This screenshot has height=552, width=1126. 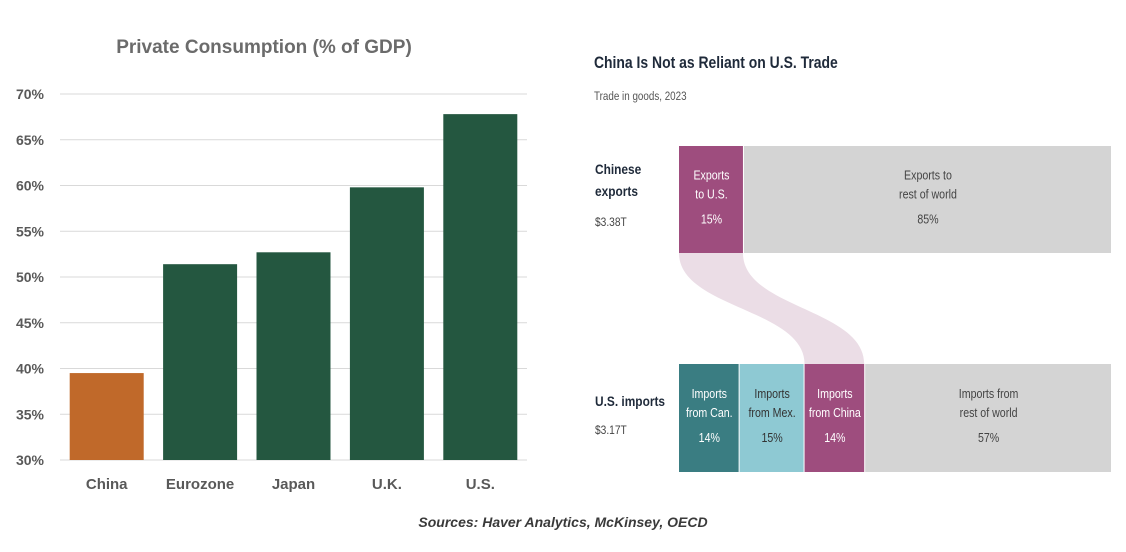 What do you see at coordinates (835, 413) in the screenshot?
I see `segment-line2: from China` at bounding box center [835, 413].